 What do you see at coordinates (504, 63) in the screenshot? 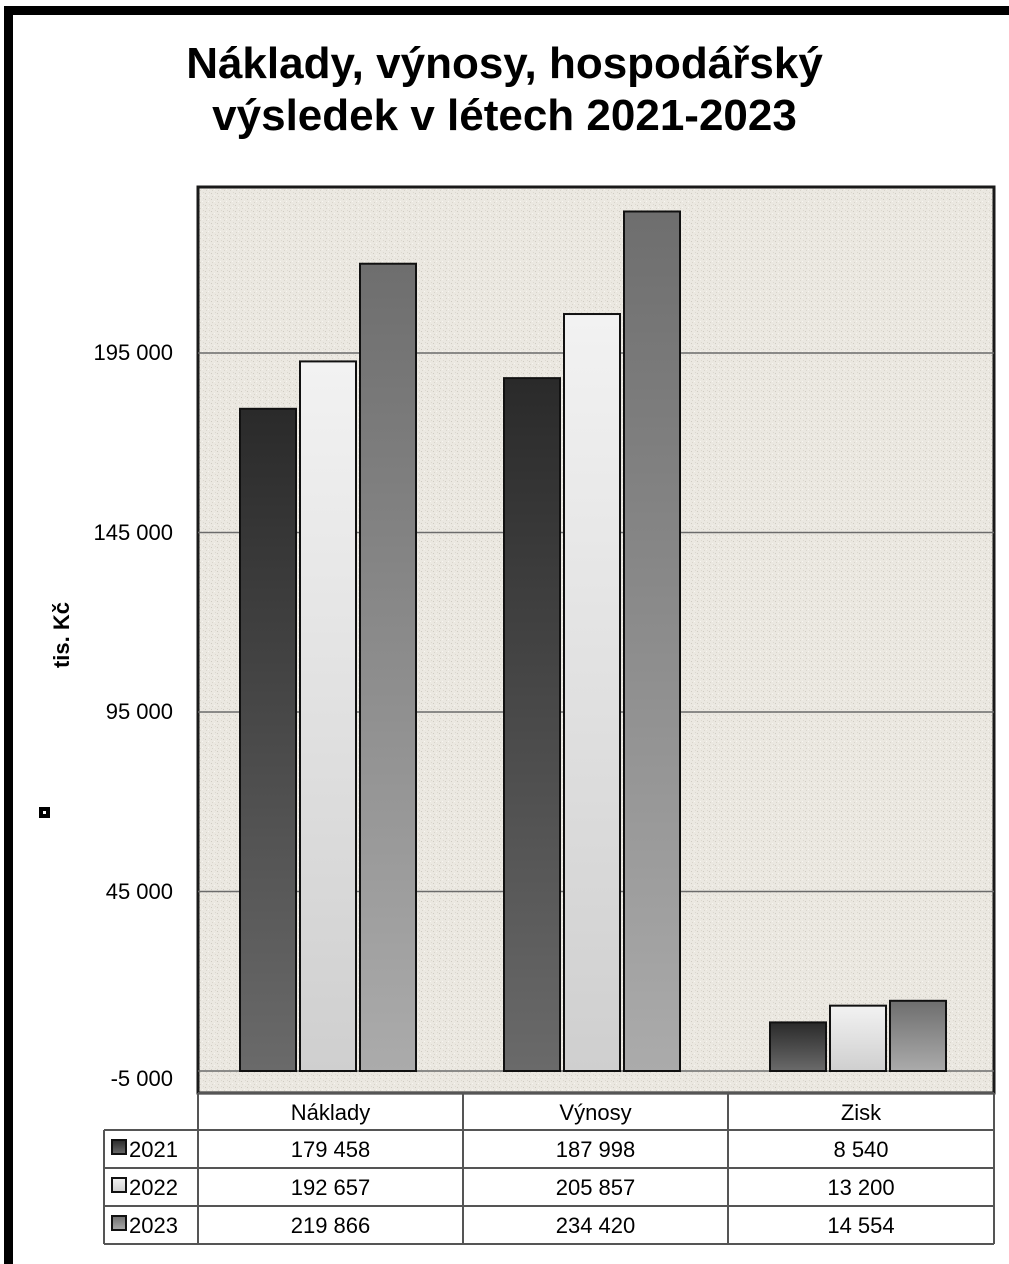
I see `chart-title-line-1: Náklady, výnosy, hospodářský` at bounding box center [504, 63].